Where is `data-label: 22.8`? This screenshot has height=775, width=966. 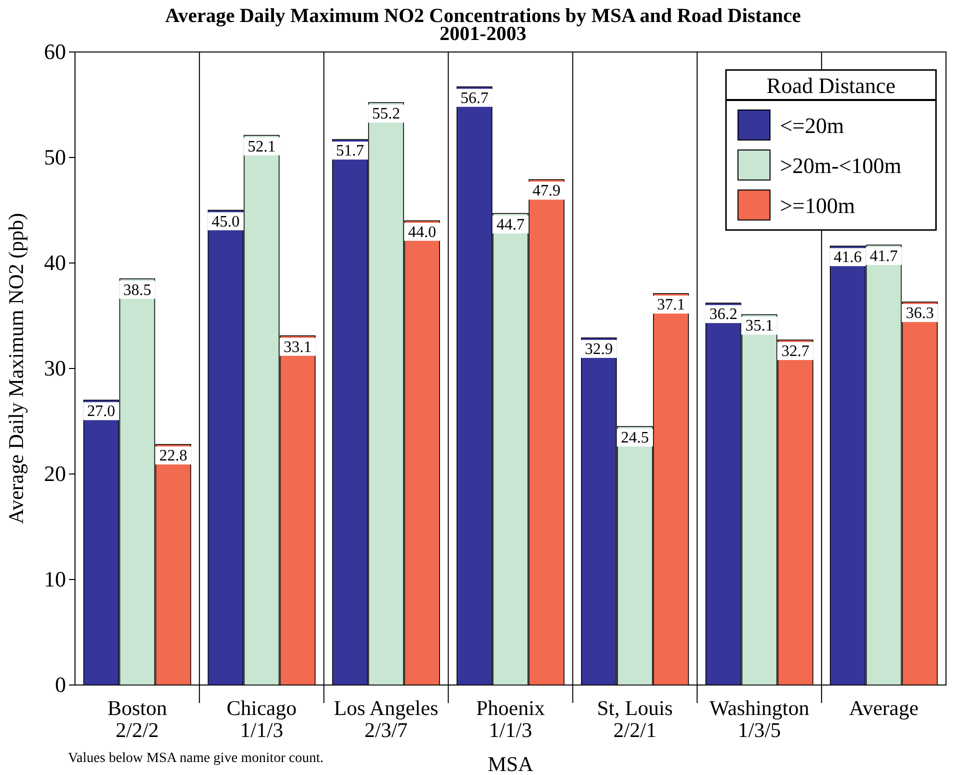
data-label: 22.8 is located at coordinates (173, 455).